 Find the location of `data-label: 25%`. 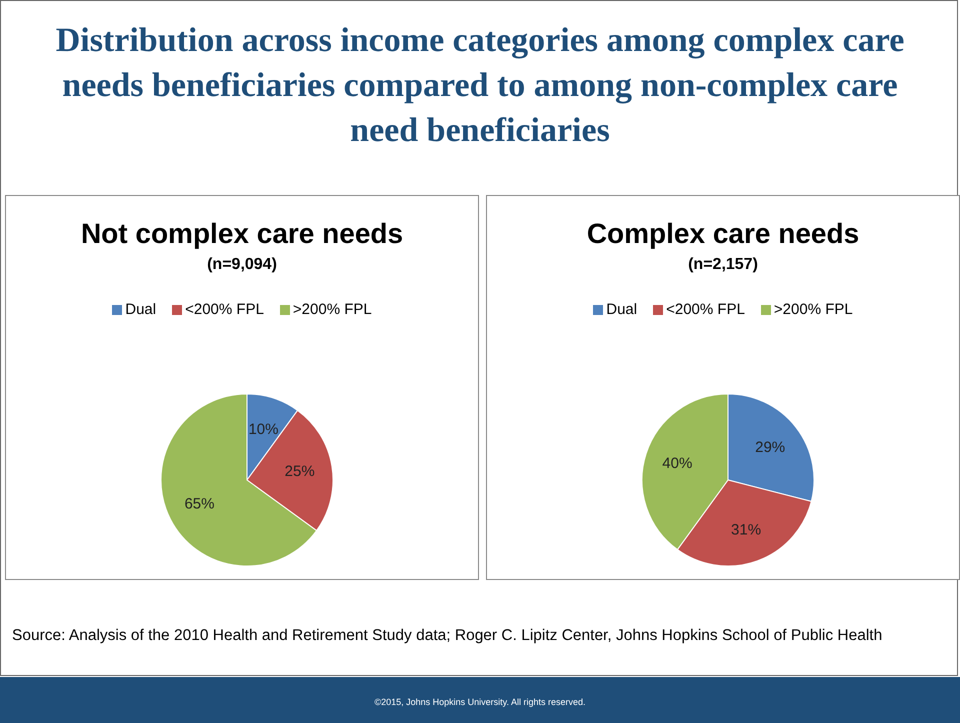

data-label: 25% is located at coordinates (299, 471).